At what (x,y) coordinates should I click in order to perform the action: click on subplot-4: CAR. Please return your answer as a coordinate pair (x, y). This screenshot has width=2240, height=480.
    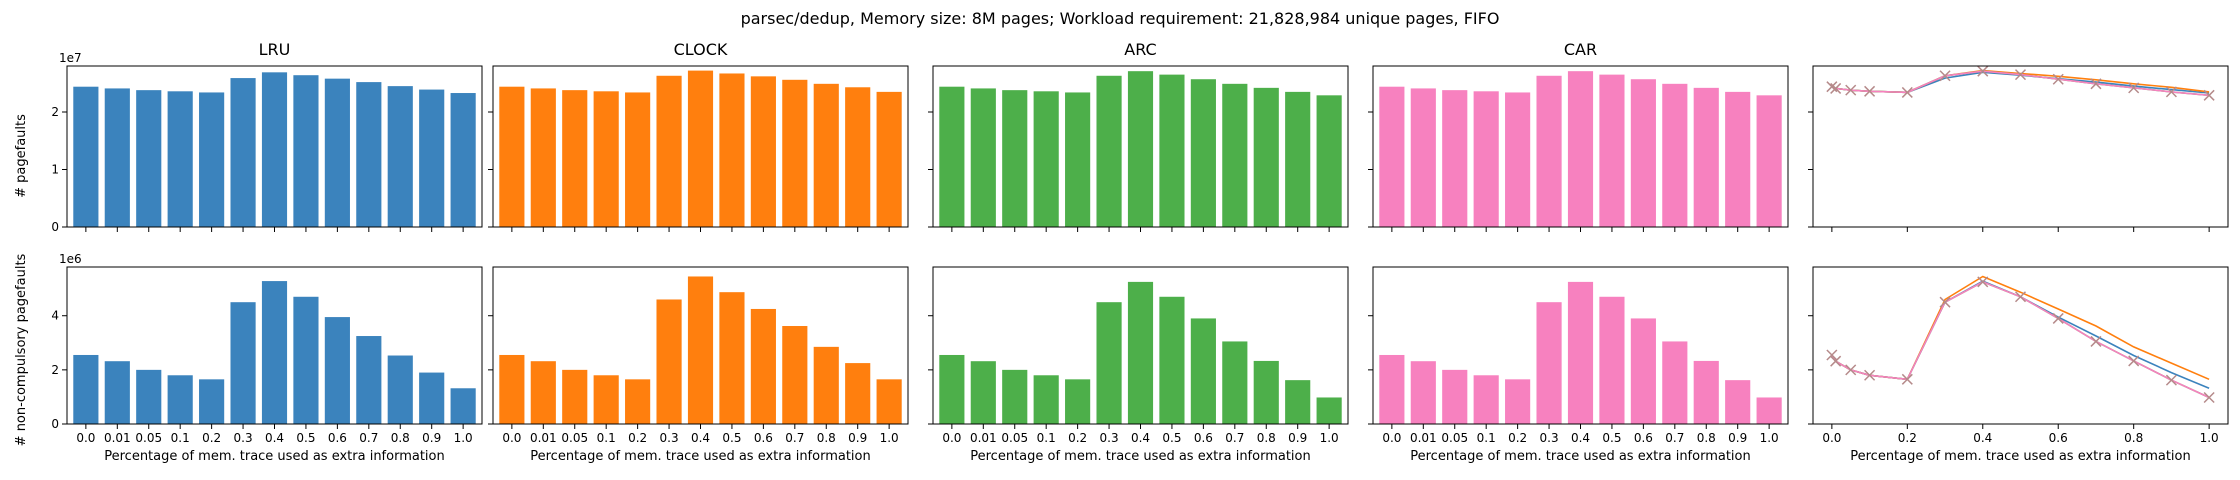
    Looking at the image, I should click on (1578, 136).